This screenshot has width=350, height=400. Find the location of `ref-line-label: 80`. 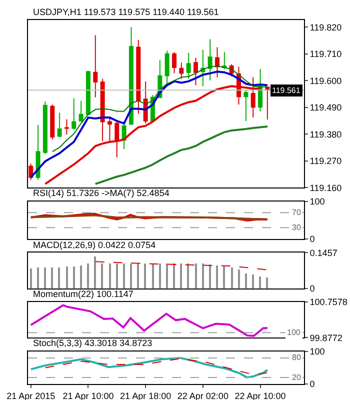

ref-line-label: 80 is located at coordinates (297, 357).